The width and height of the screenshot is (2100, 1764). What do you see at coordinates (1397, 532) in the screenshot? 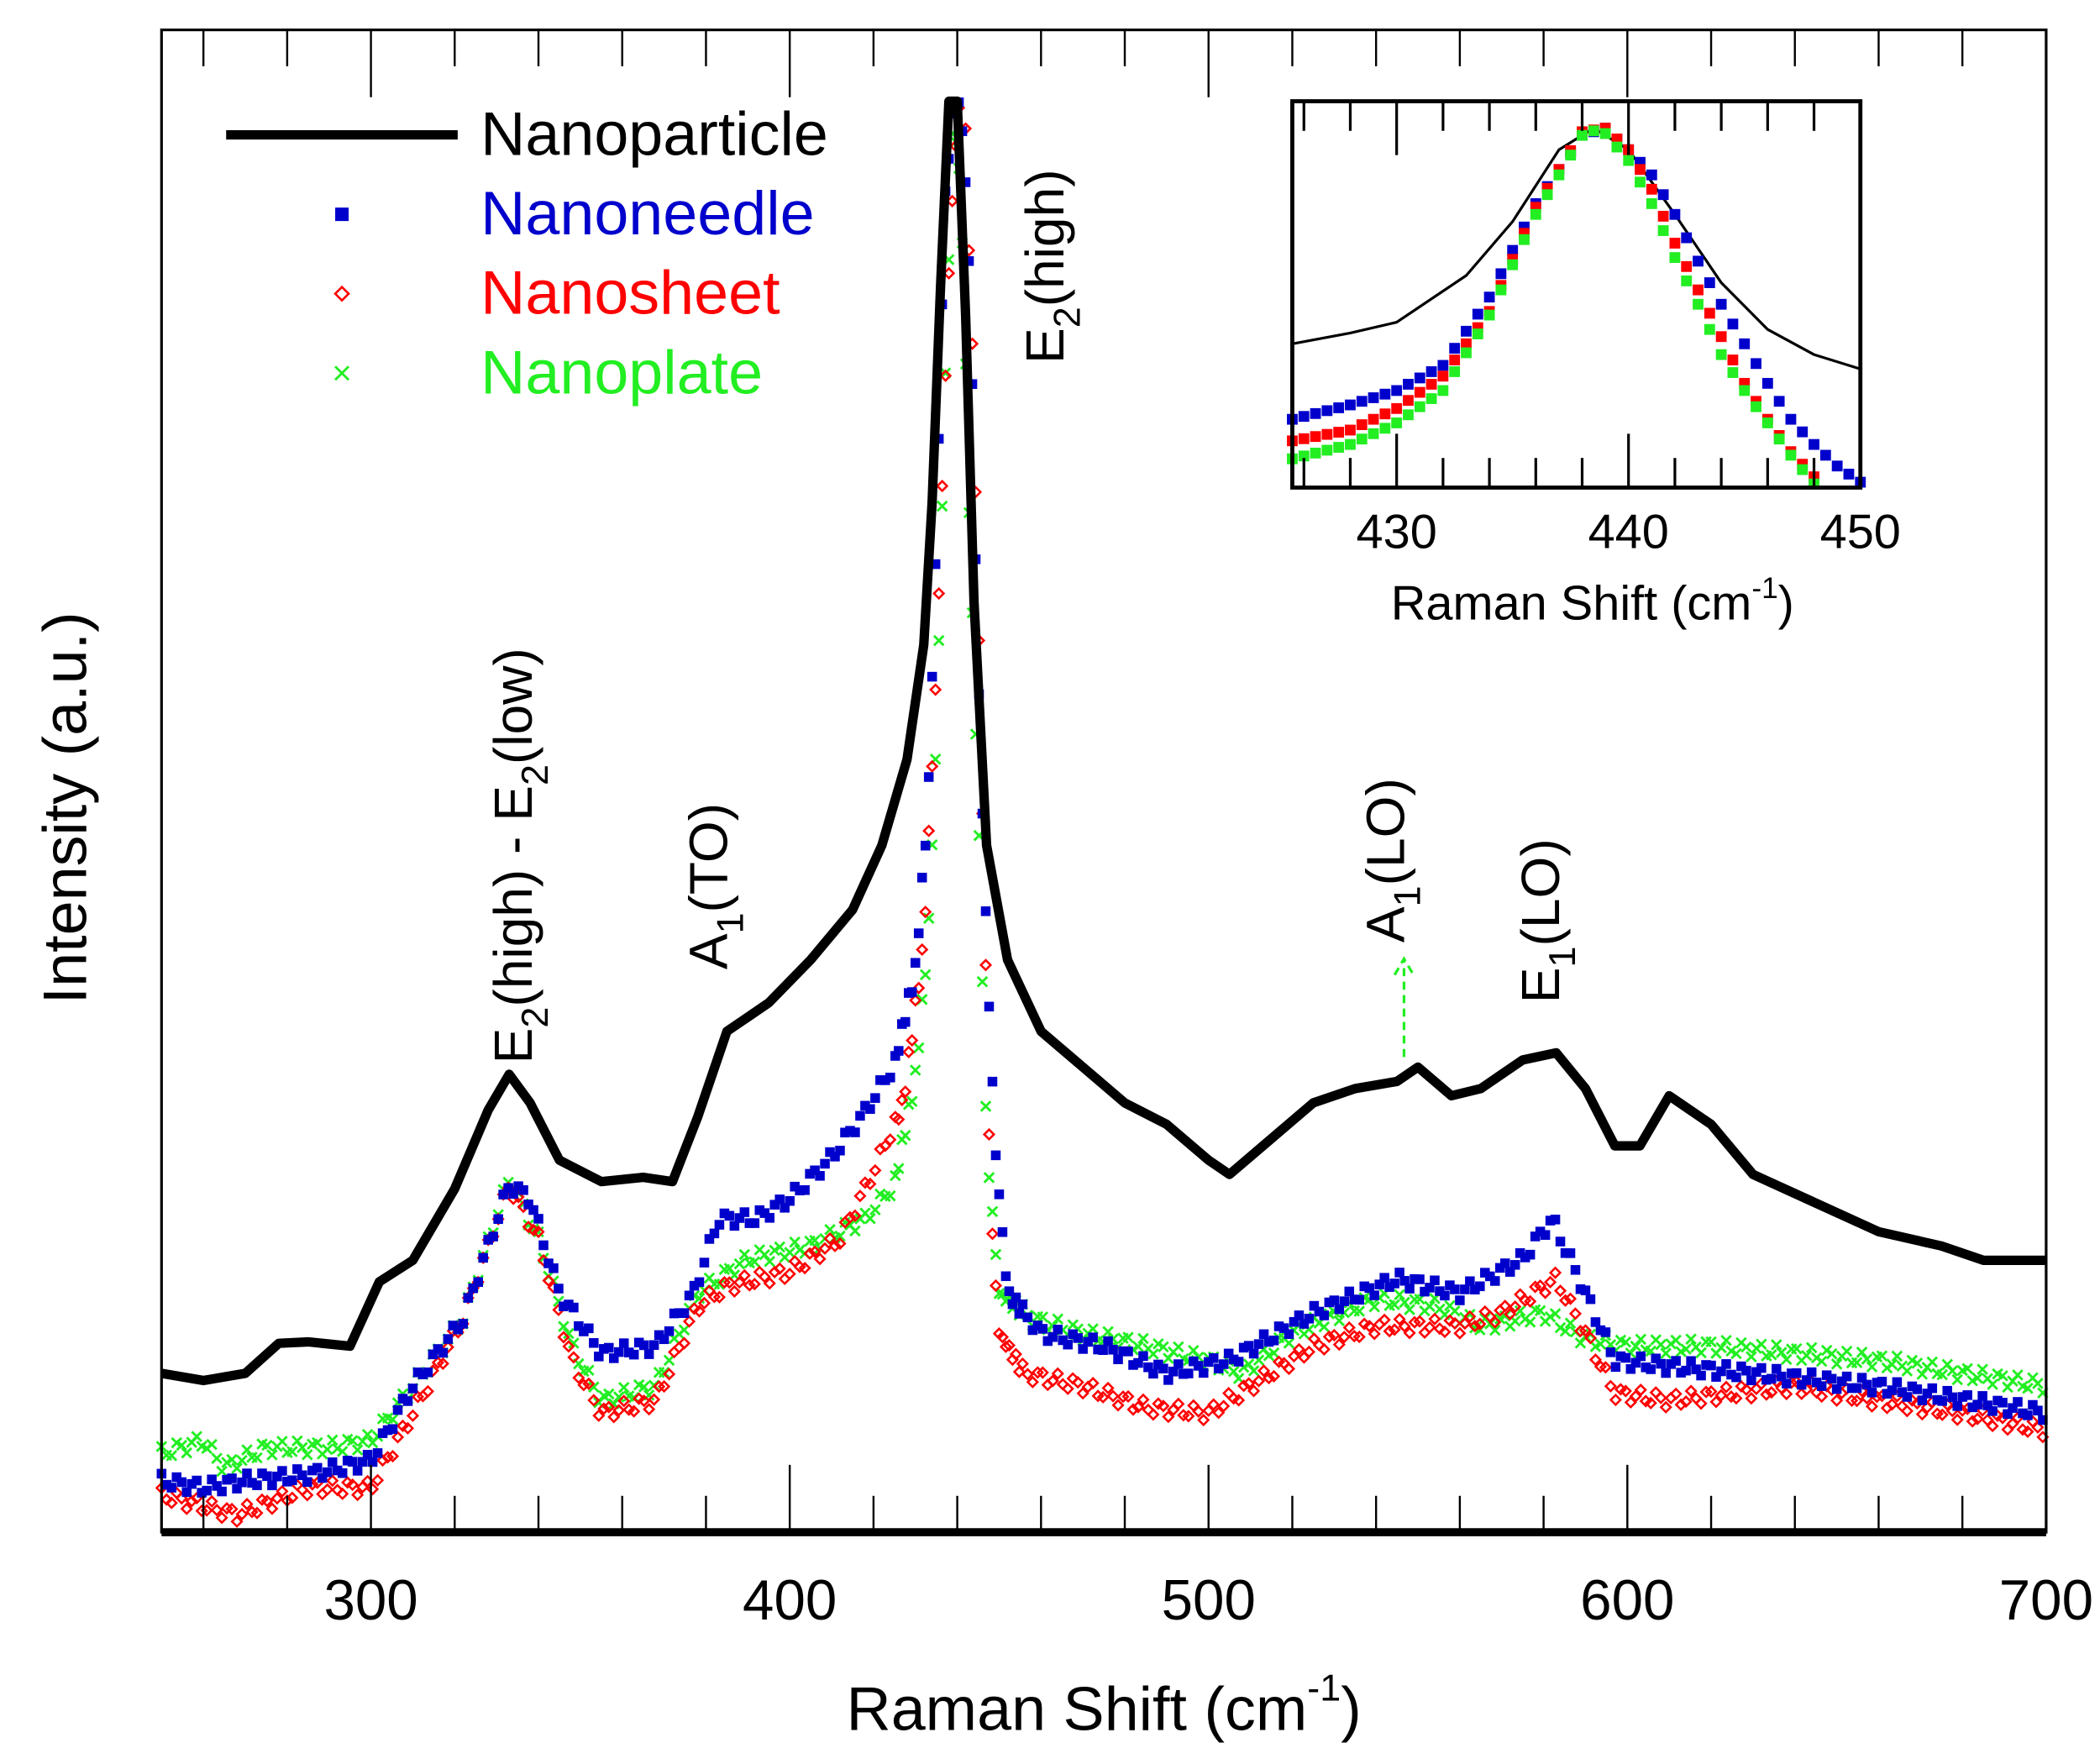
I see `inset-x-tick-label: 430` at bounding box center [1397, 532].